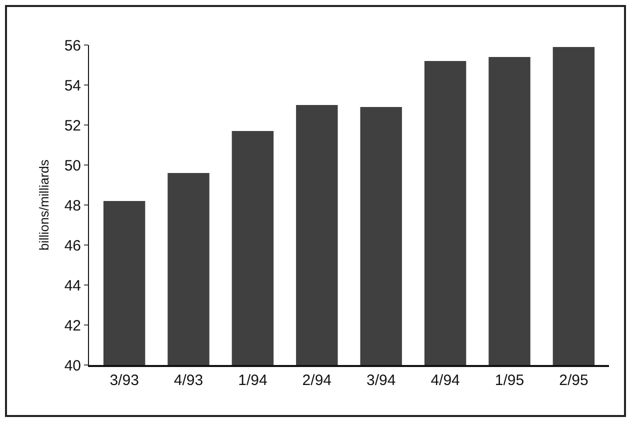 This screenshot has width=631, height=422. Describe the element at coordinates (72, 205) in the screenshot. I see `y-tick-label: 48` at that location.